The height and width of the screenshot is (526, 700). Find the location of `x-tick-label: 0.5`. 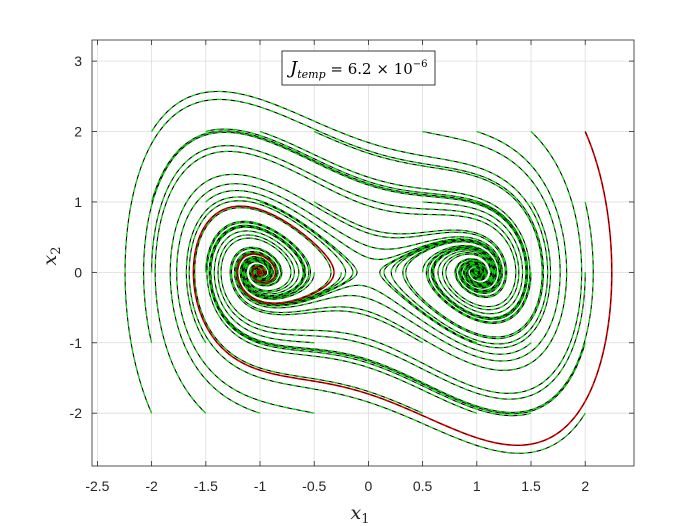

x-tick-label: 0.5 is located at coordinates (423, 486).